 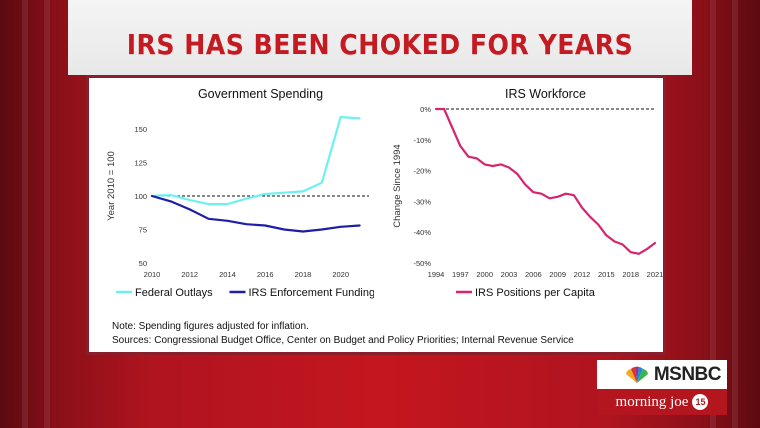 I want to click on x-tick-label: 2009, so click(x=557, y=274).